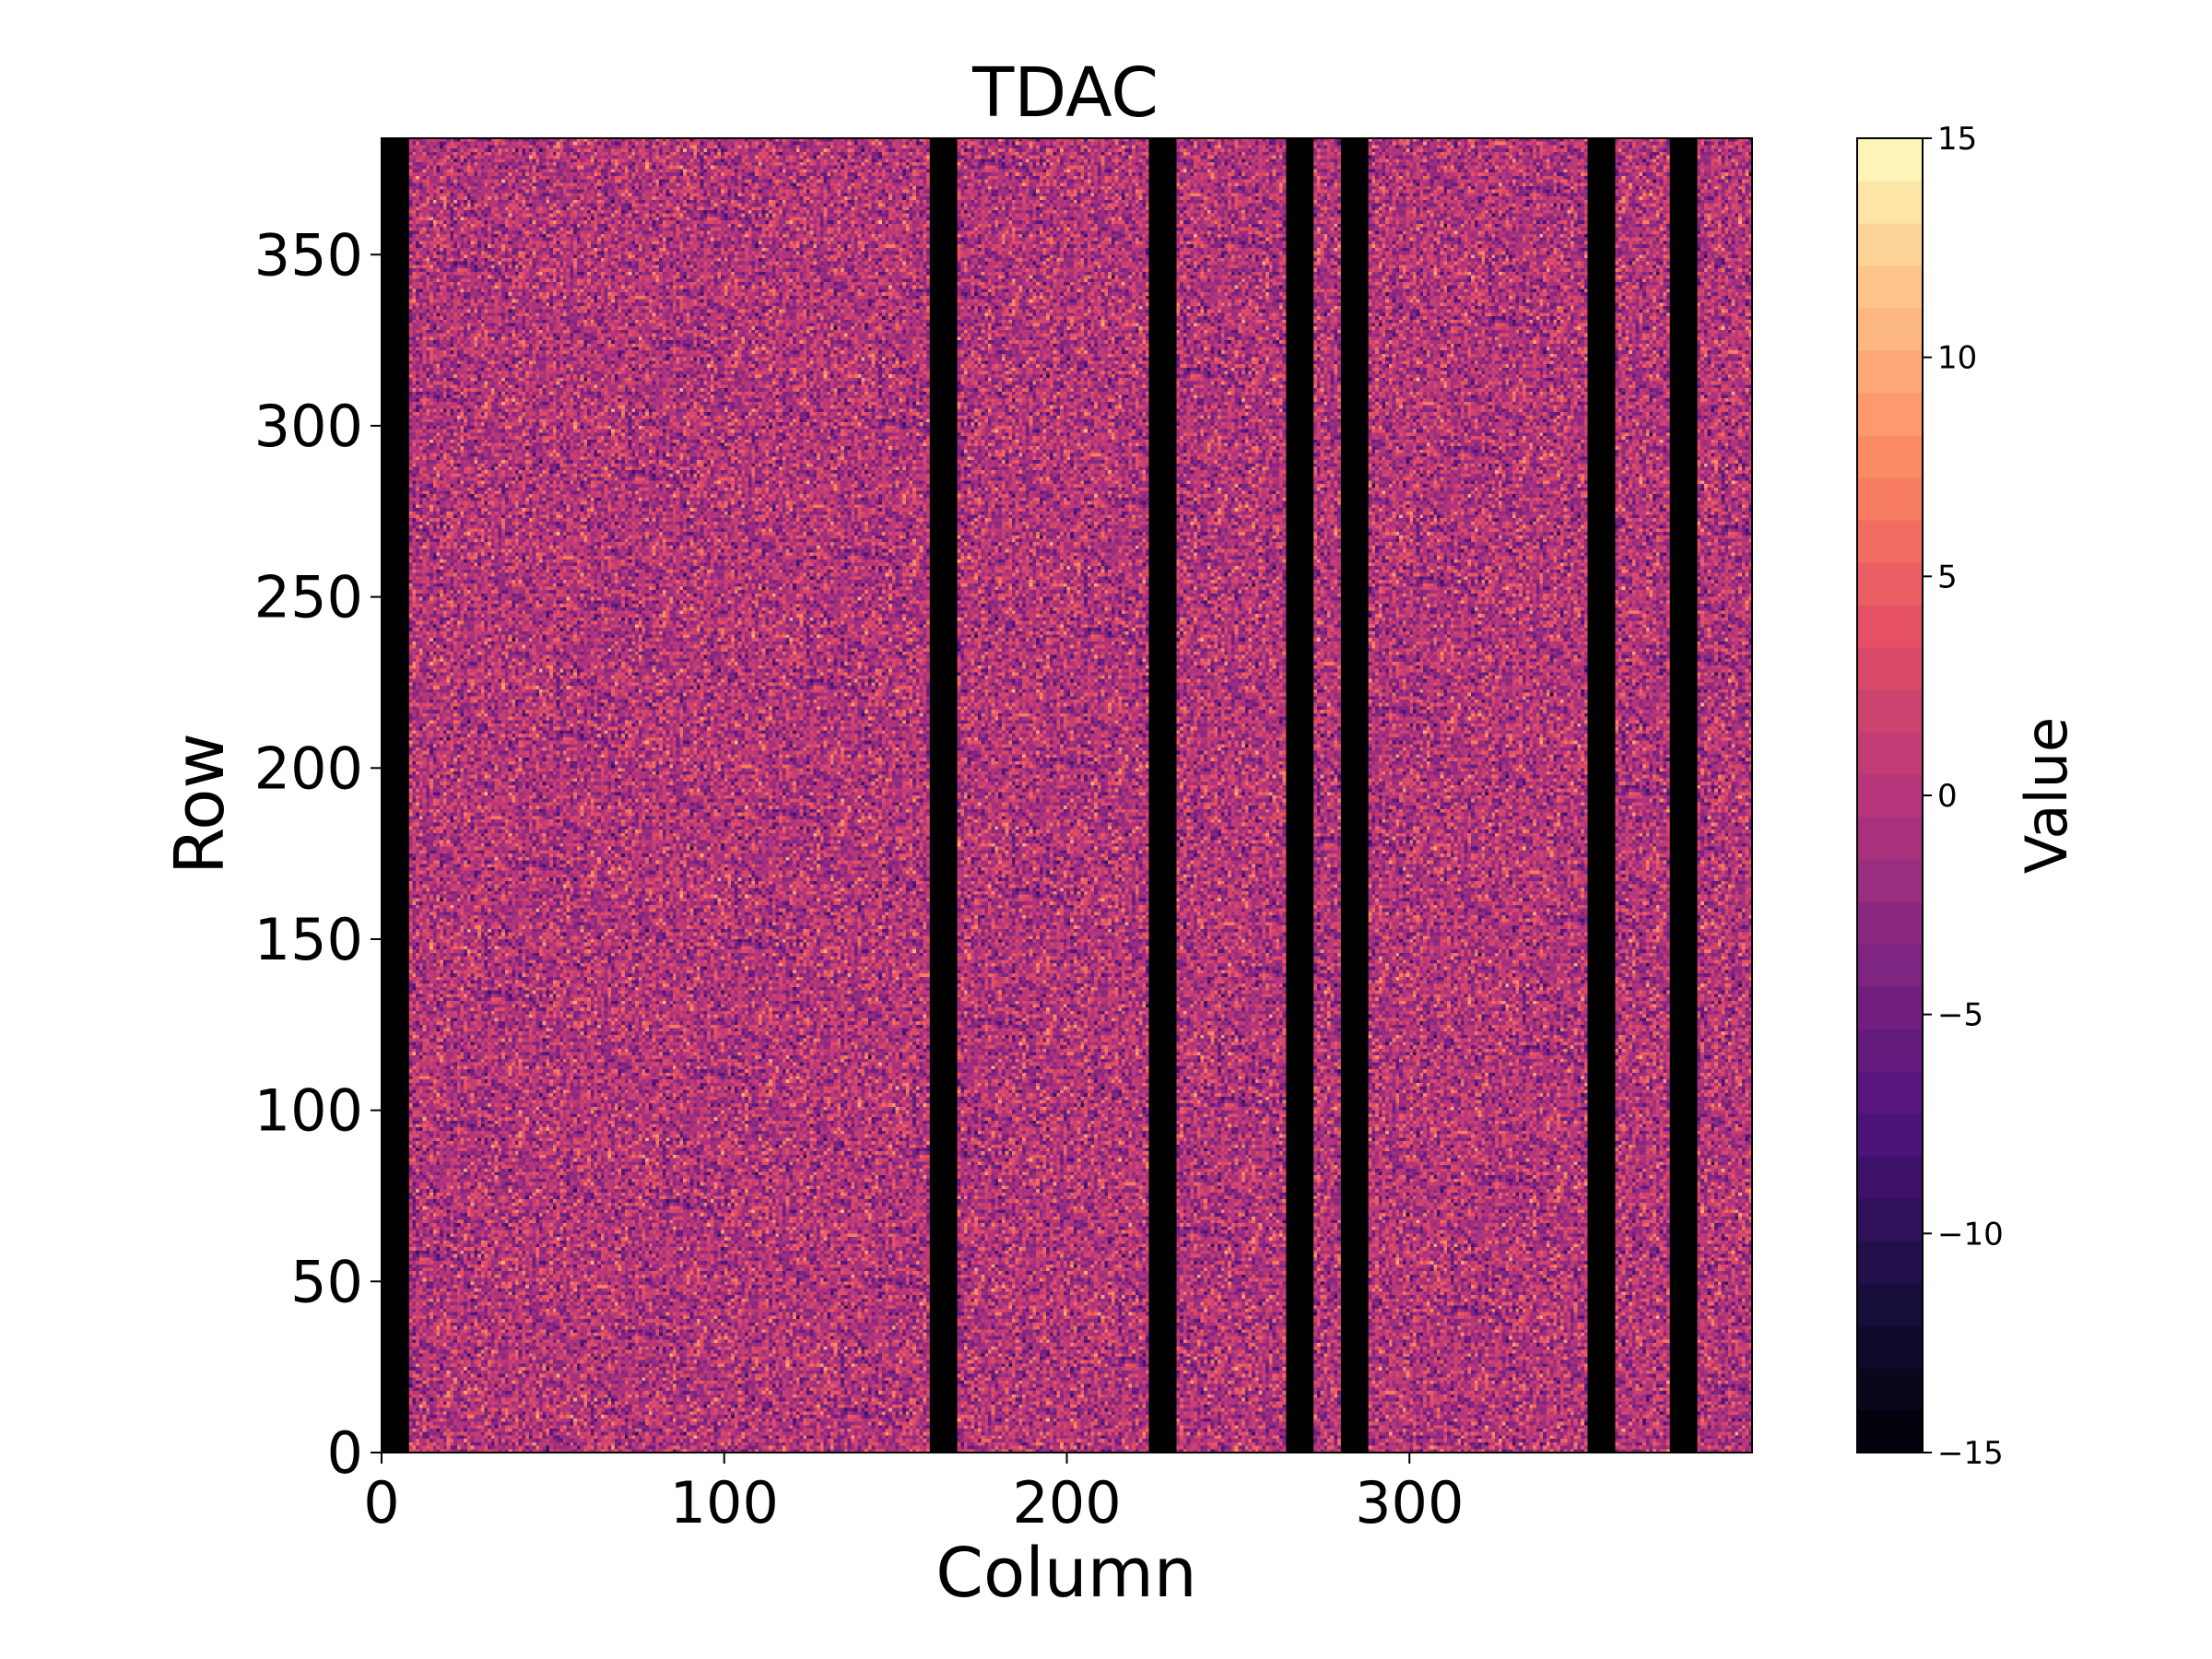 This screenshot has width=2212, height=1659. Describe the element at coordinates (1963, 796) in the screenshot. I see `colorbar-ticks: −15 −10 −5 0 5 10 15` at that location.